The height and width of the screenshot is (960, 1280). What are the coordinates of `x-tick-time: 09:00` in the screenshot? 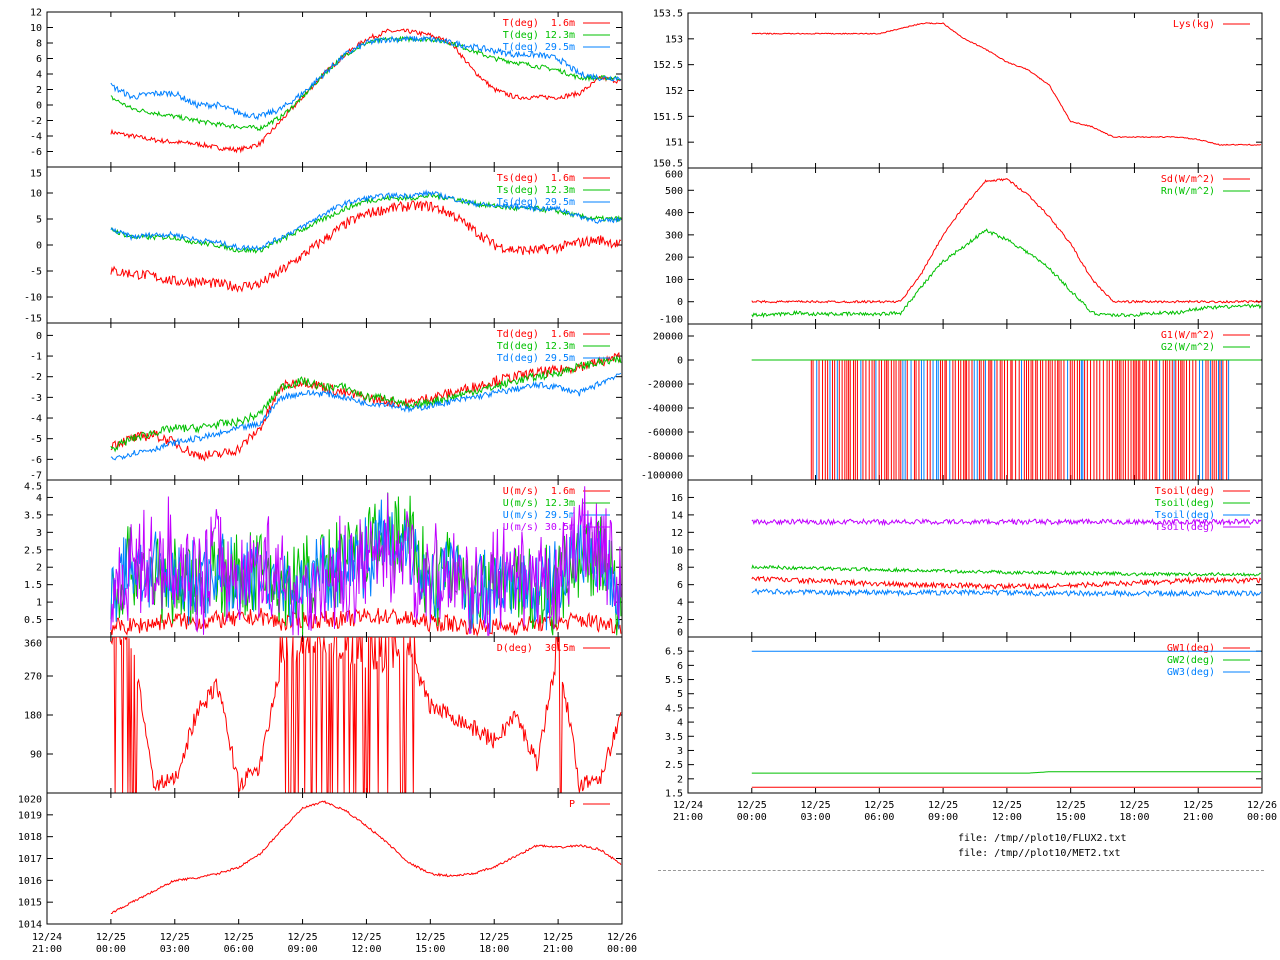 It's located at (943, 817).